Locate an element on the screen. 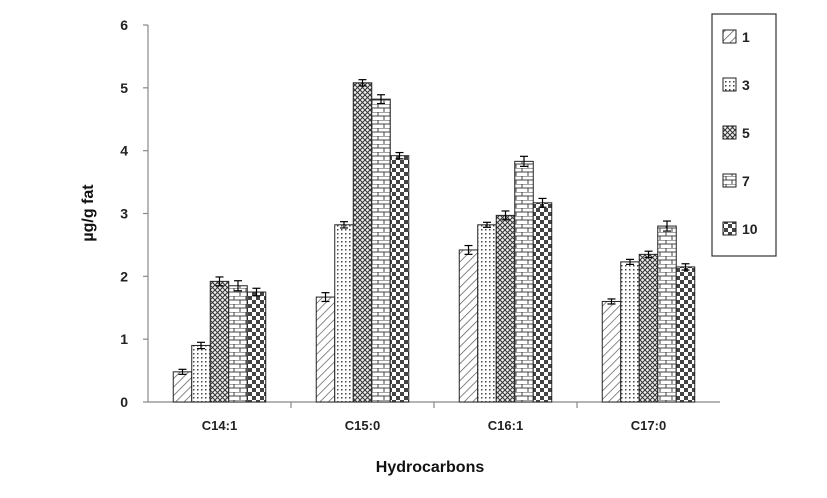  x-tick-label: C15:0 is located at coordinates (362, 425).